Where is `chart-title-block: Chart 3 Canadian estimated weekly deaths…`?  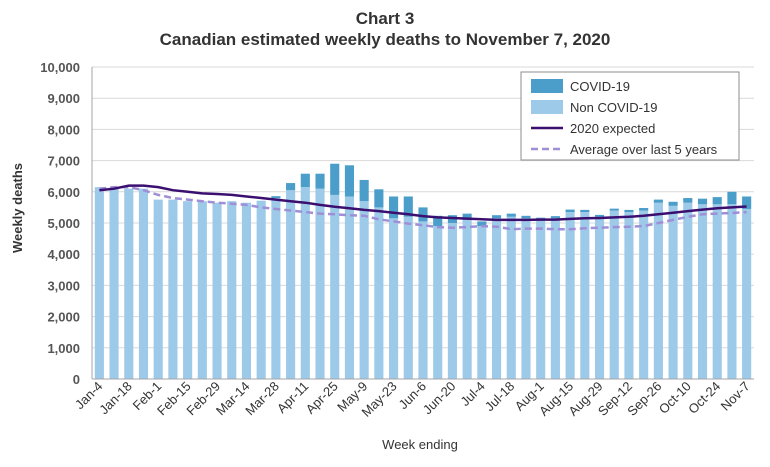
chart-title-block: Chart 3 Canadian estimated weekly deaths… is located at coordinates (385, 29).